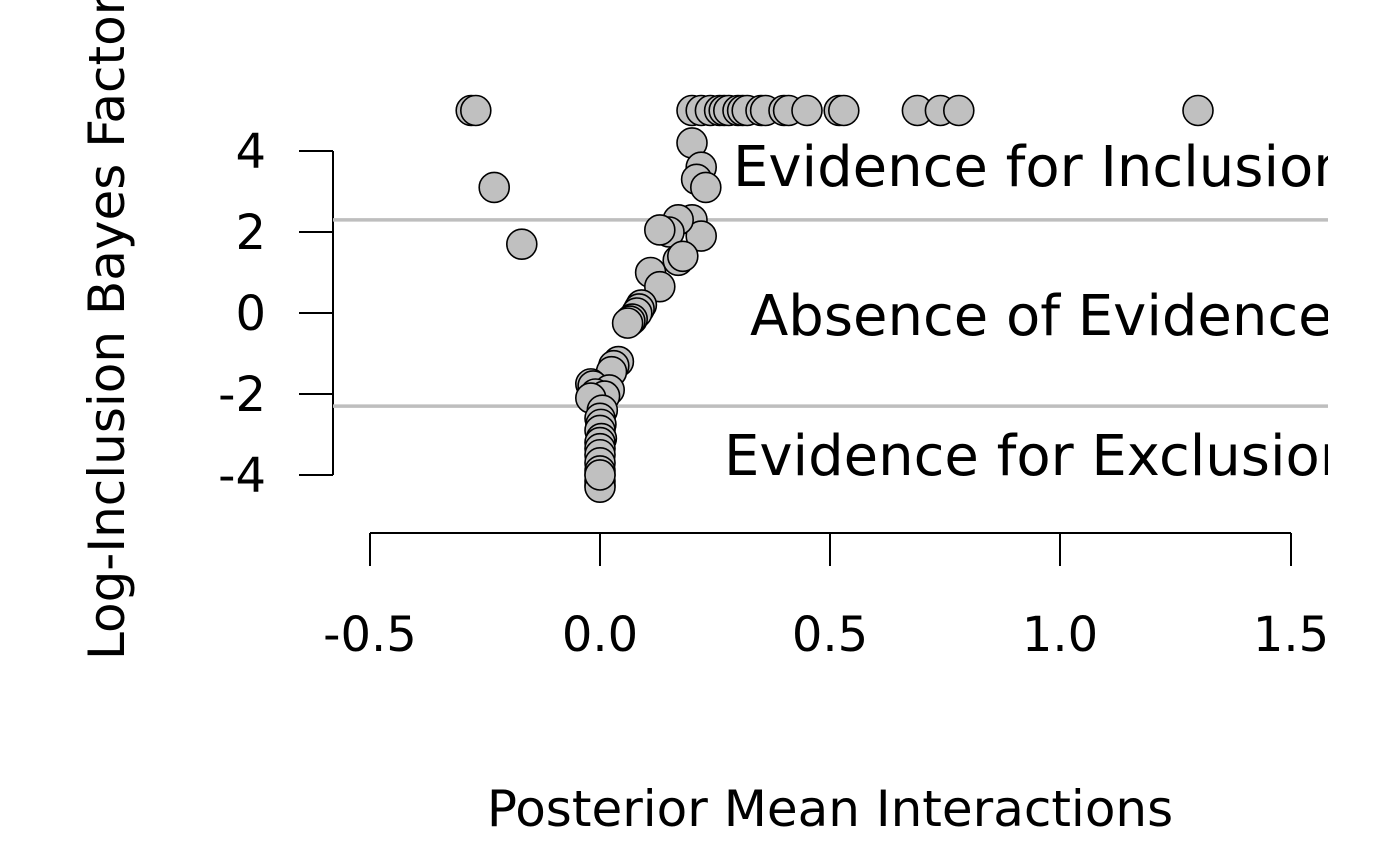  Describe the element at coordinates (242, 395) in the screenshot. I see `y-tick-label: -2` at that location.